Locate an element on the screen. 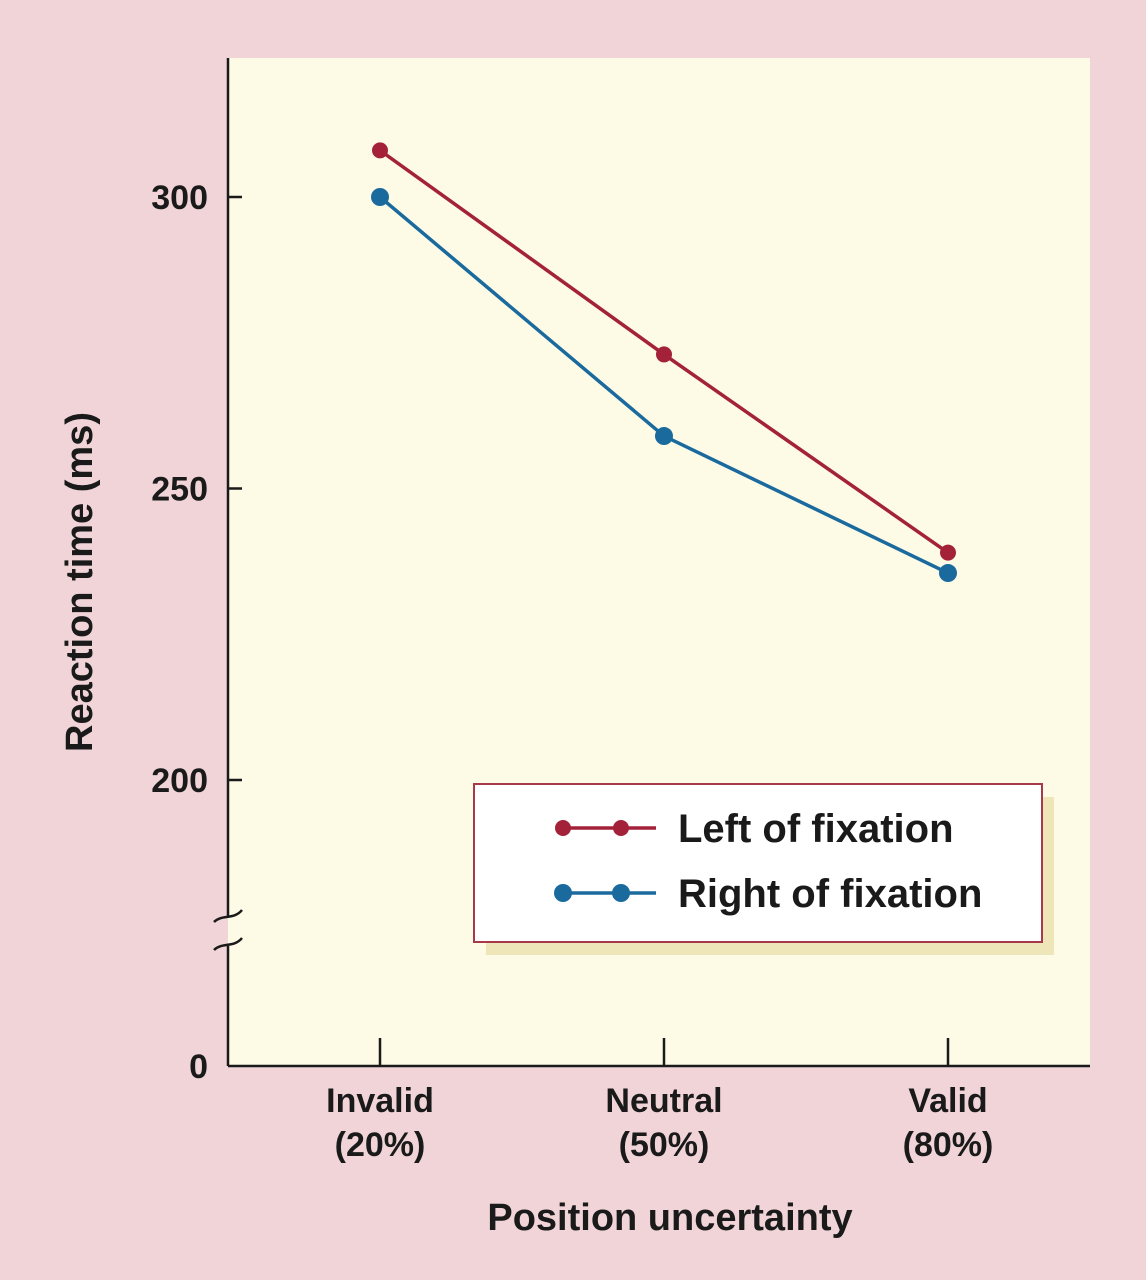 The width and height of the screenshot is (1146, 1280). x-axis-title: Position uncertainty is located at coordinates (669, 1218).